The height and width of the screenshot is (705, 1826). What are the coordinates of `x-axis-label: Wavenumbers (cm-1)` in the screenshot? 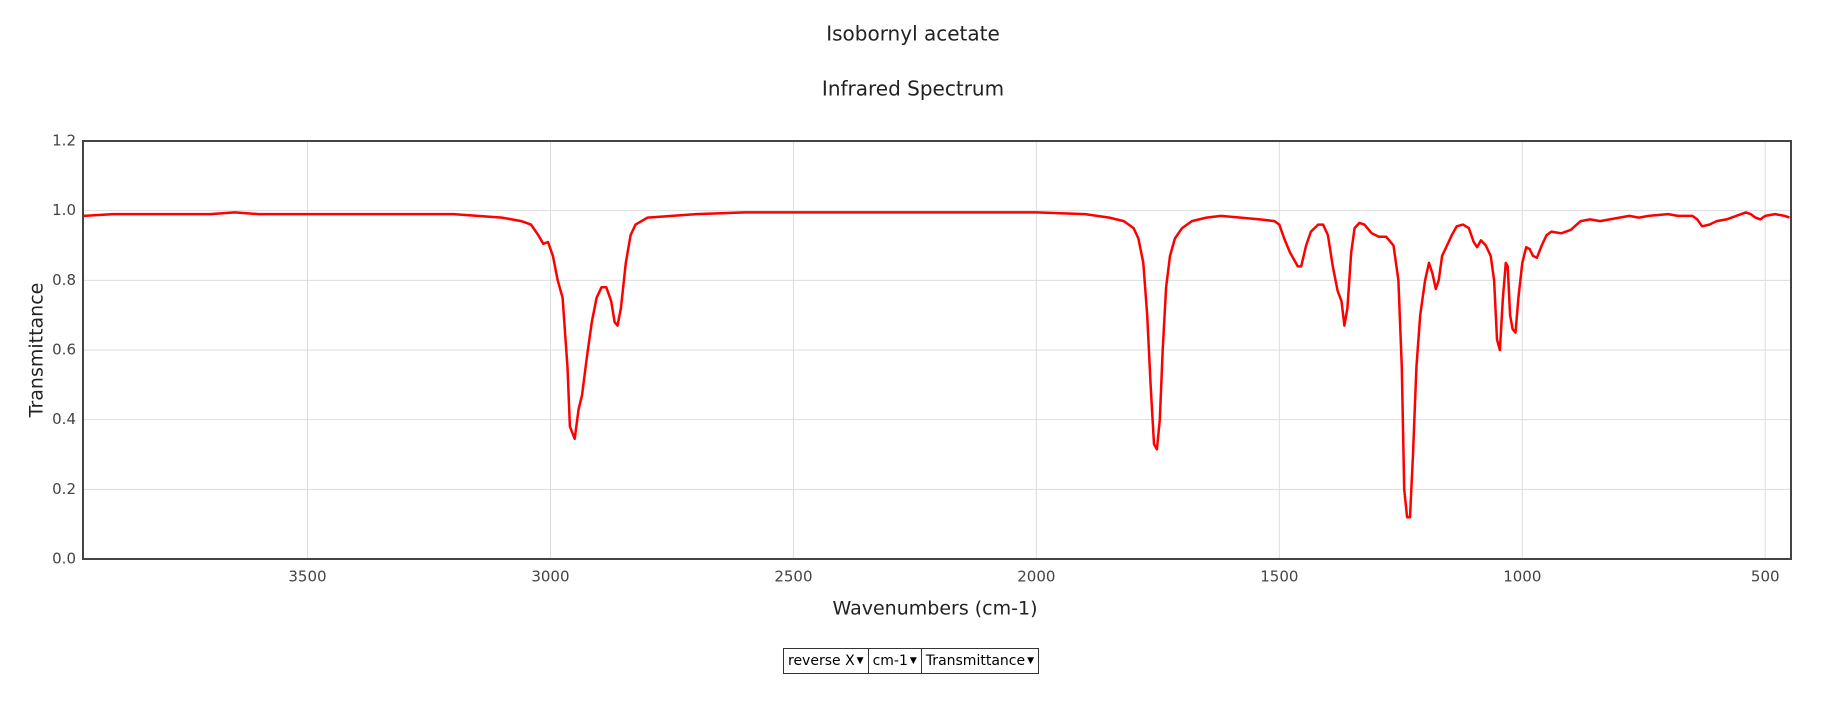 It's located at (935, 609).